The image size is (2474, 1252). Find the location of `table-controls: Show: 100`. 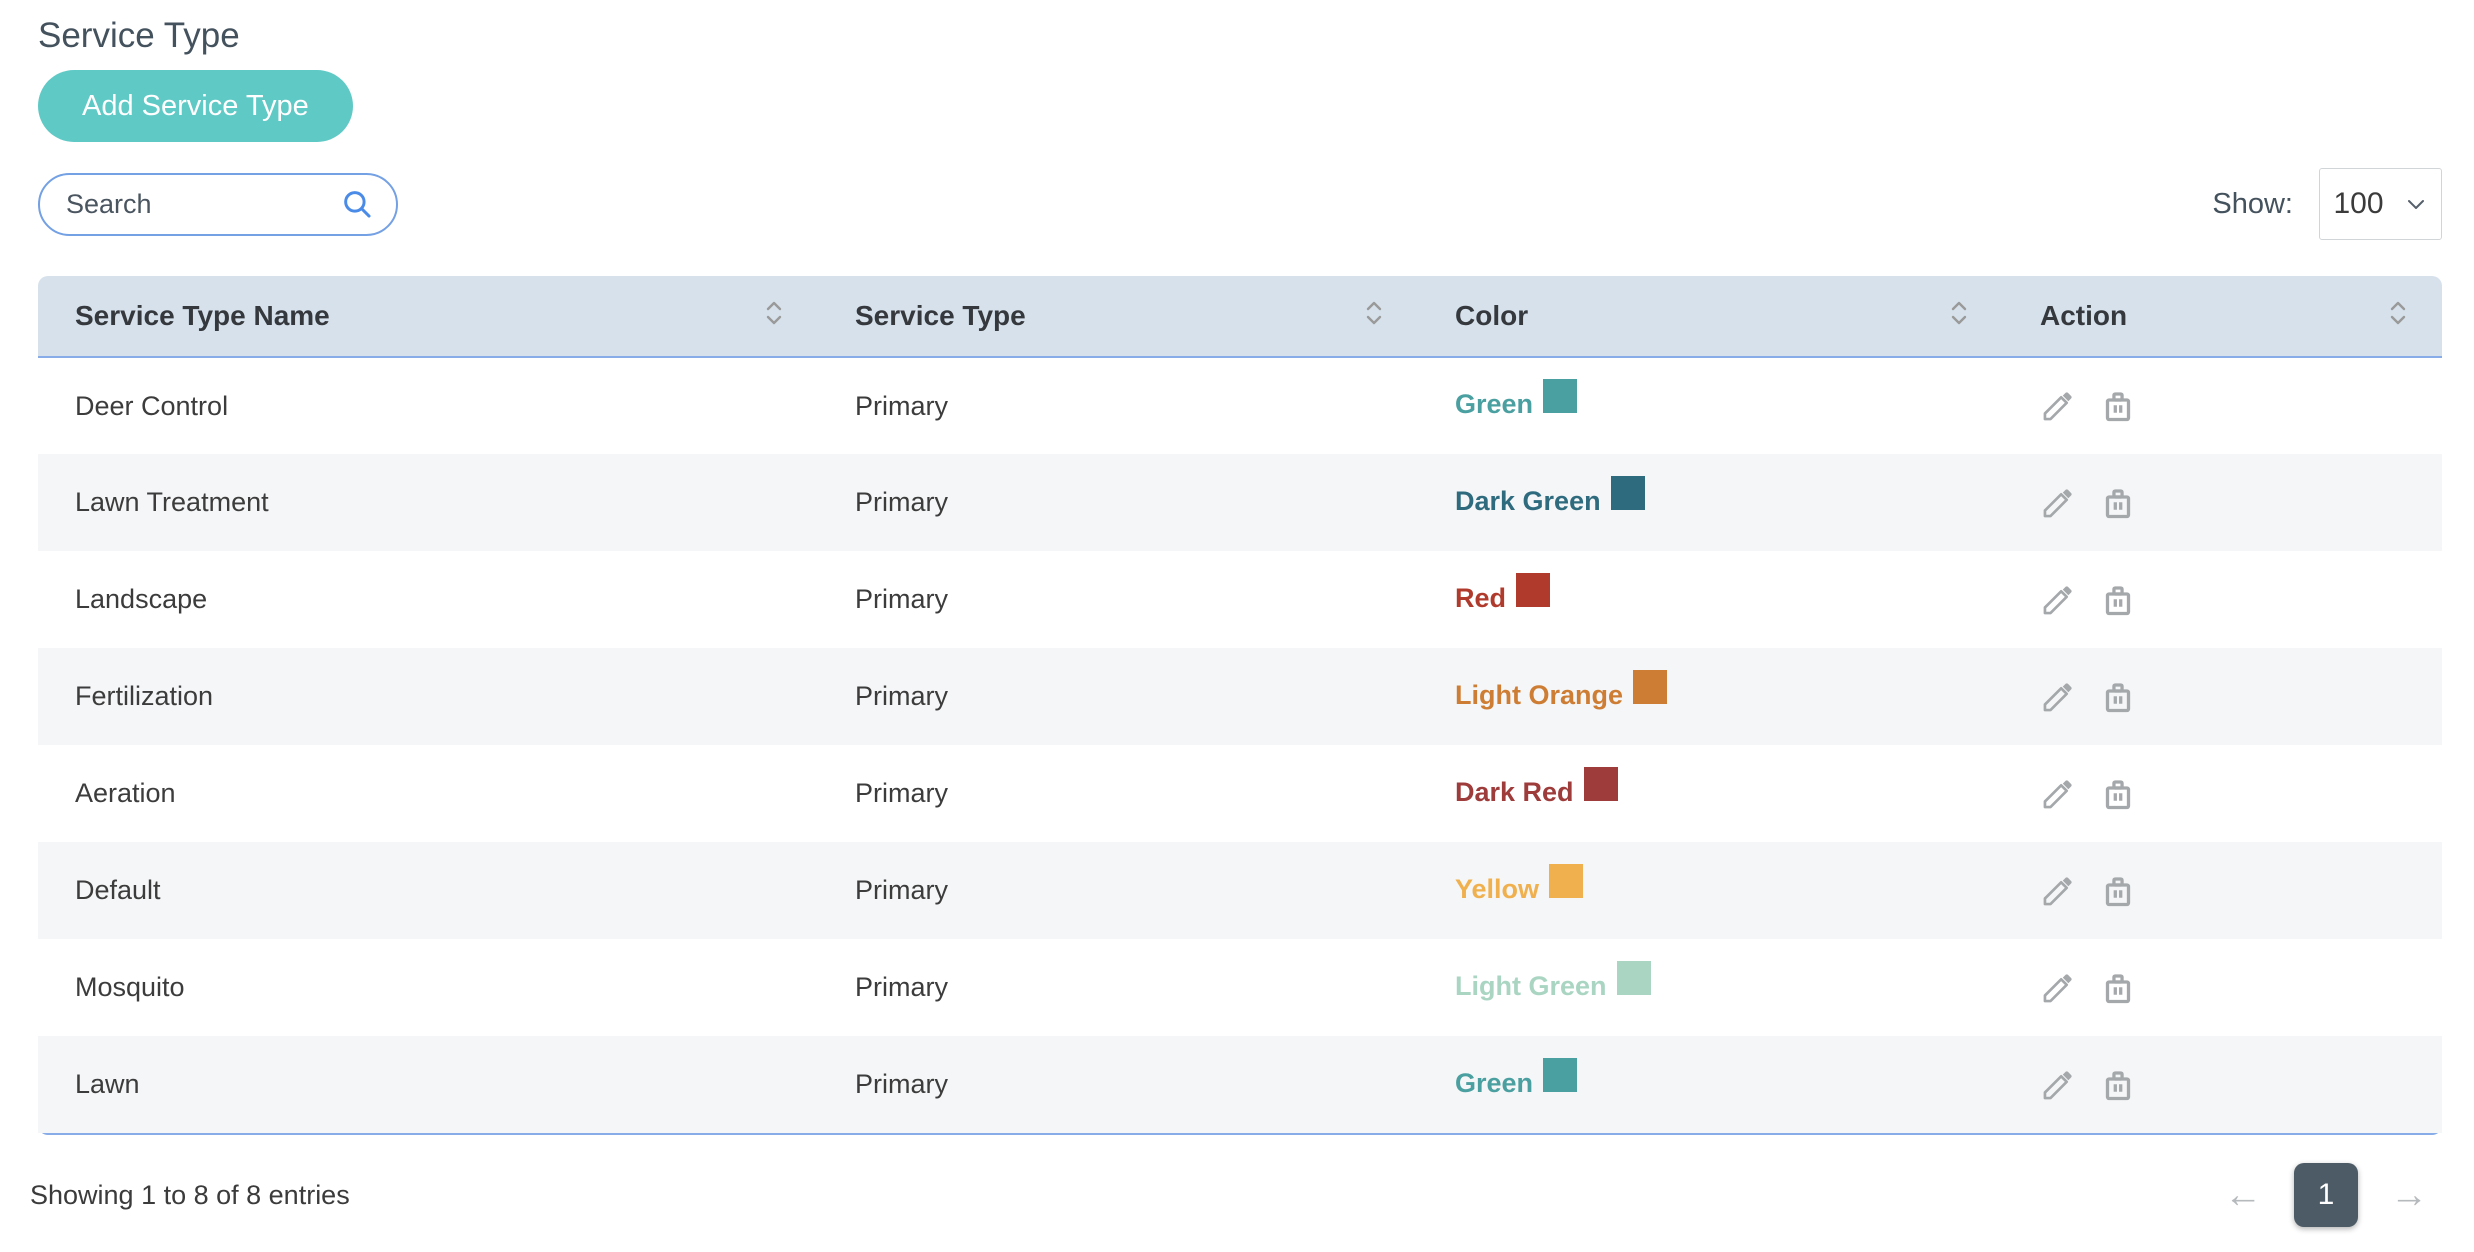

table-controls: Show: 100 is located at coordinates (1240, 204).